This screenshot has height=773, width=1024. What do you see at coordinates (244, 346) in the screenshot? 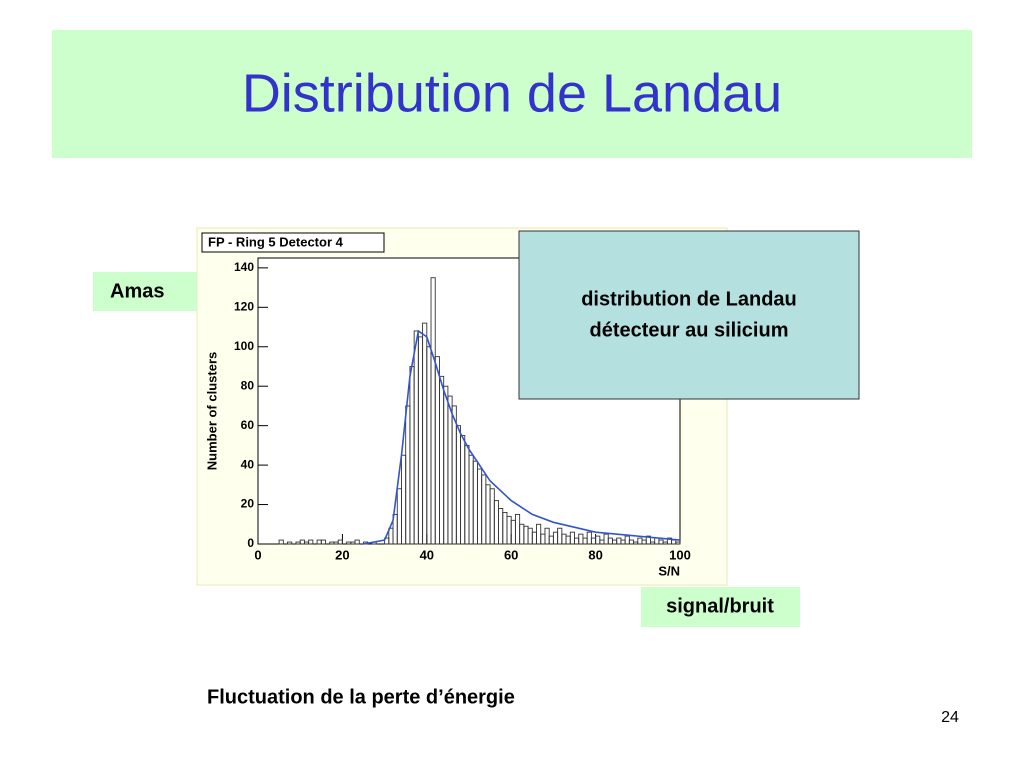
I see `y-tick-label: 100` at bounding box center [244, 346].